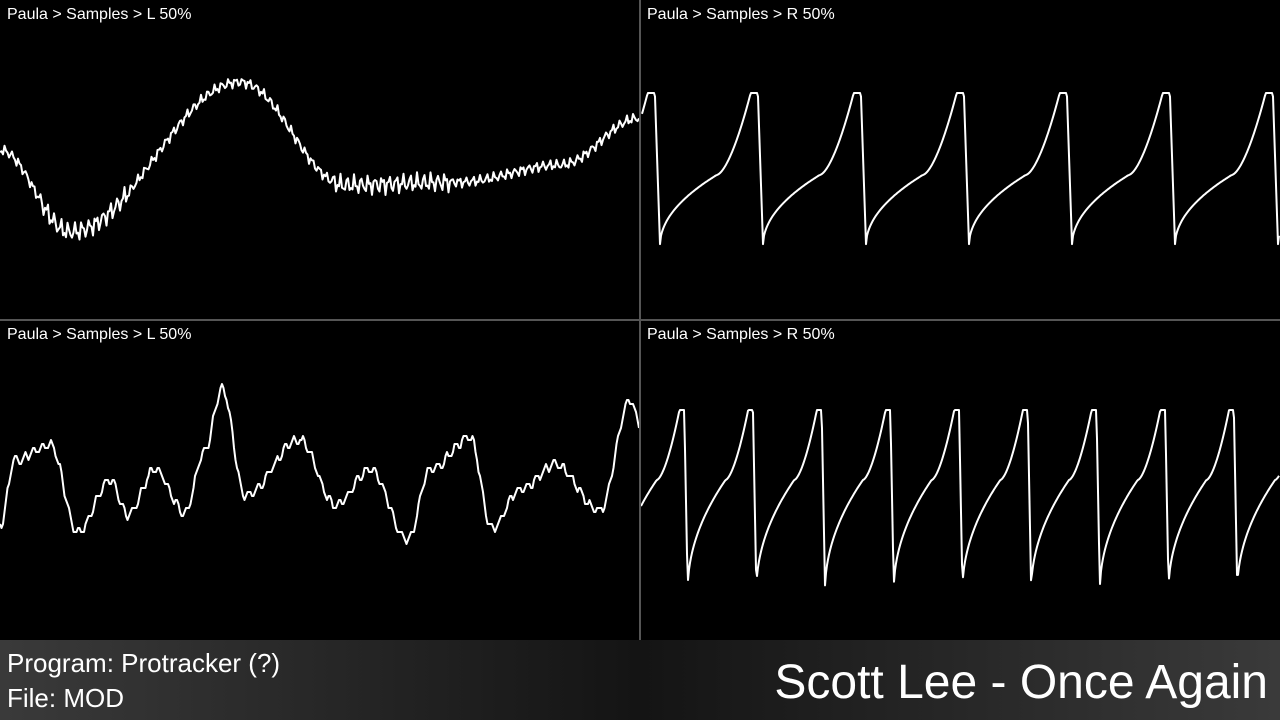 Image resolution: width=1280 pixels, height=720 pixels. What do you see at coordinates (640, 680) in the screenshot?
I see `footer-bar` at bounding box center [640, 680].